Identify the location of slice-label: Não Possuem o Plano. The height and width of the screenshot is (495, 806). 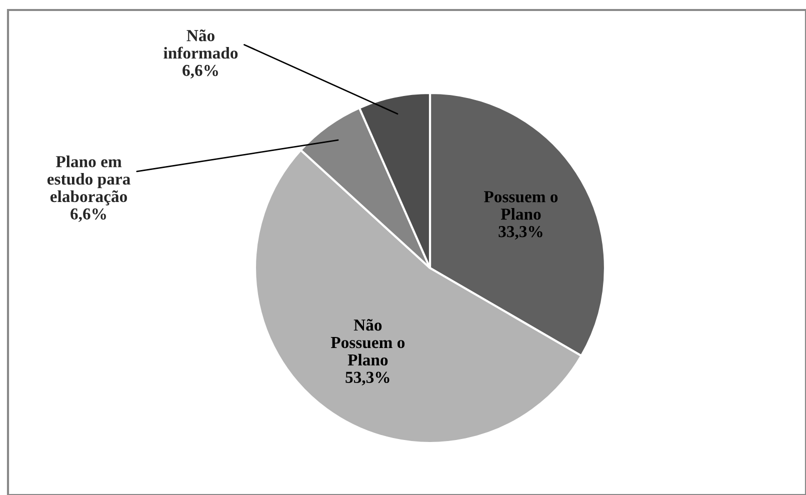
(367, 342).